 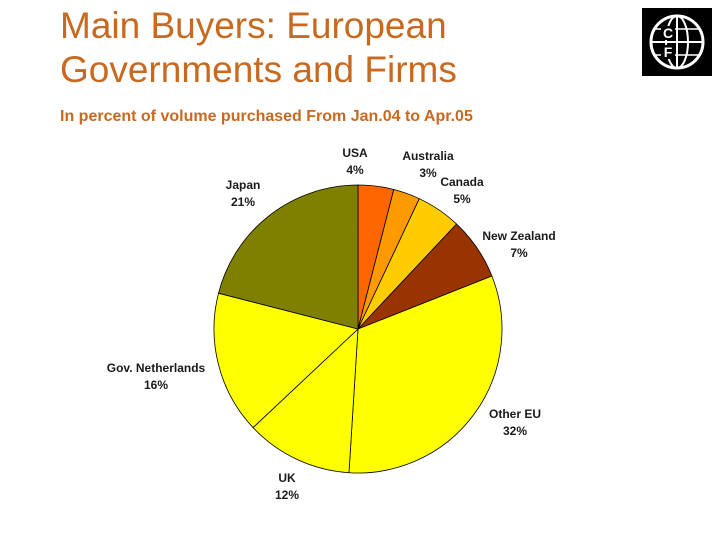 What do you see at coordinates (355, 153) in the screenshot?
I see `slice-label: USA` at bounding box center [355, 153].